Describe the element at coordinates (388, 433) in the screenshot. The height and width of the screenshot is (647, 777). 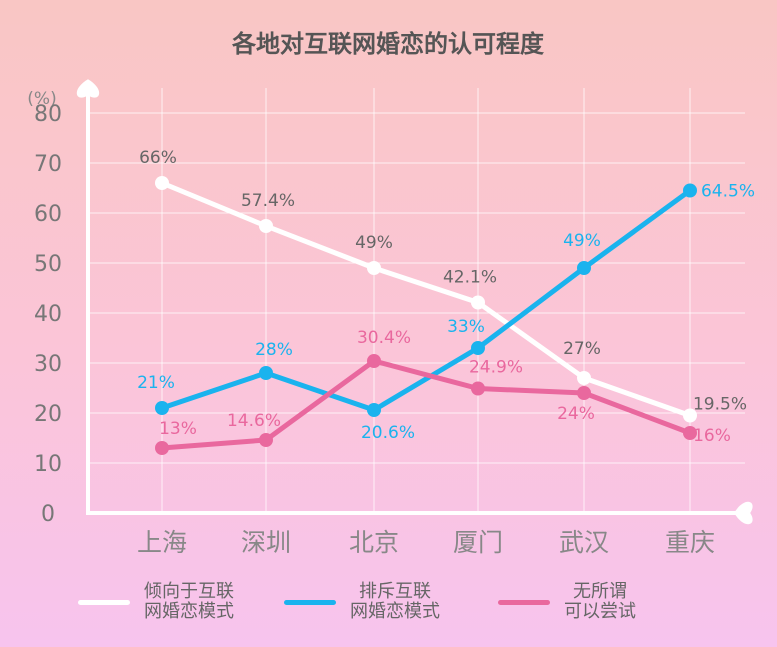
I see `data-label: 20.6%` at that location.